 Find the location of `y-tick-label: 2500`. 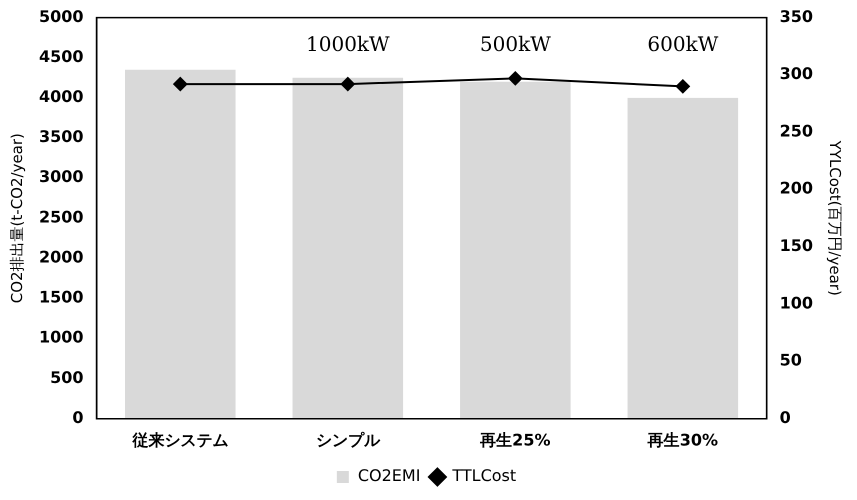

y-tick-label: 2500 is located at coordinates (61, 216).